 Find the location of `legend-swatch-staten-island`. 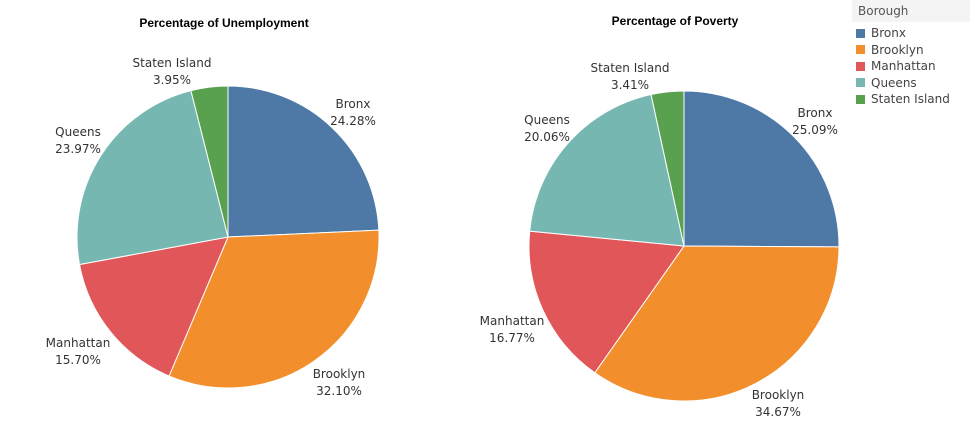

legend-swatch-staten-island is located at coordinates (860, 99).